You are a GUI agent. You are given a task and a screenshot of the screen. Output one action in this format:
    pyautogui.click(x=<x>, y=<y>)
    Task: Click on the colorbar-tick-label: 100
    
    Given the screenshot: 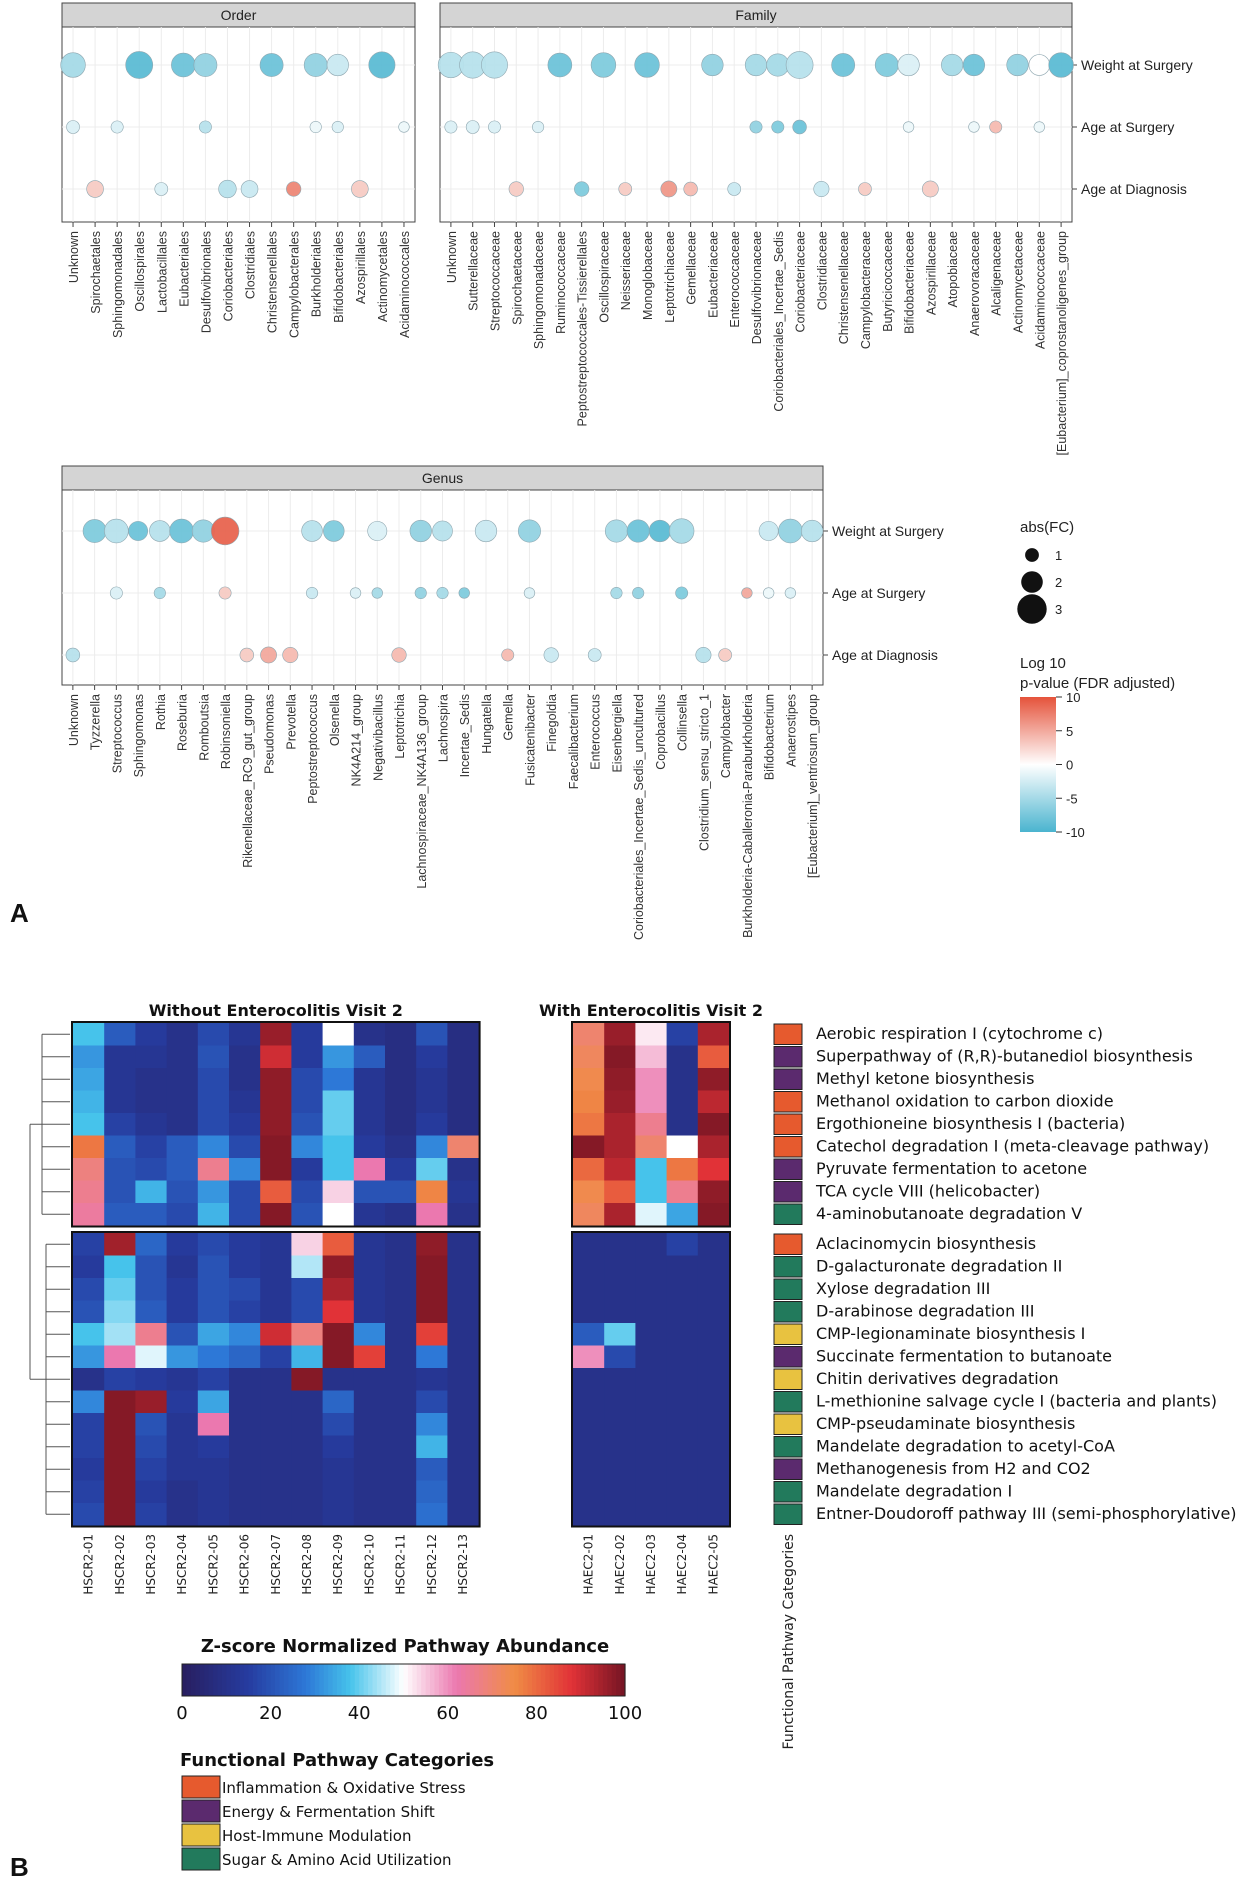 What is the action you would take?
    pyautogui.click(x=625, y=1713)
    